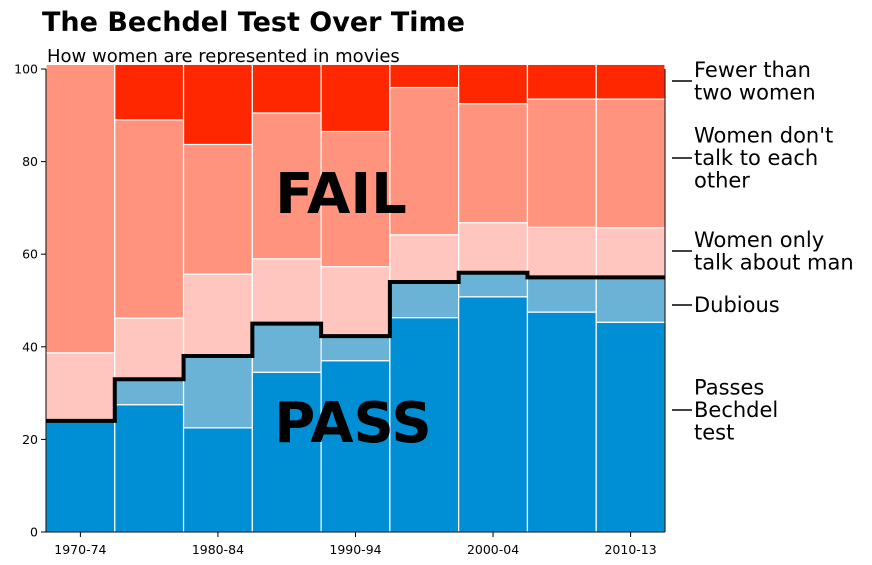 The width and height of the screenshot is (872, 565). Describe the element at coordinates (752, 70) in the screenshot. I see `legend-label-line: Fewer than` at that location.